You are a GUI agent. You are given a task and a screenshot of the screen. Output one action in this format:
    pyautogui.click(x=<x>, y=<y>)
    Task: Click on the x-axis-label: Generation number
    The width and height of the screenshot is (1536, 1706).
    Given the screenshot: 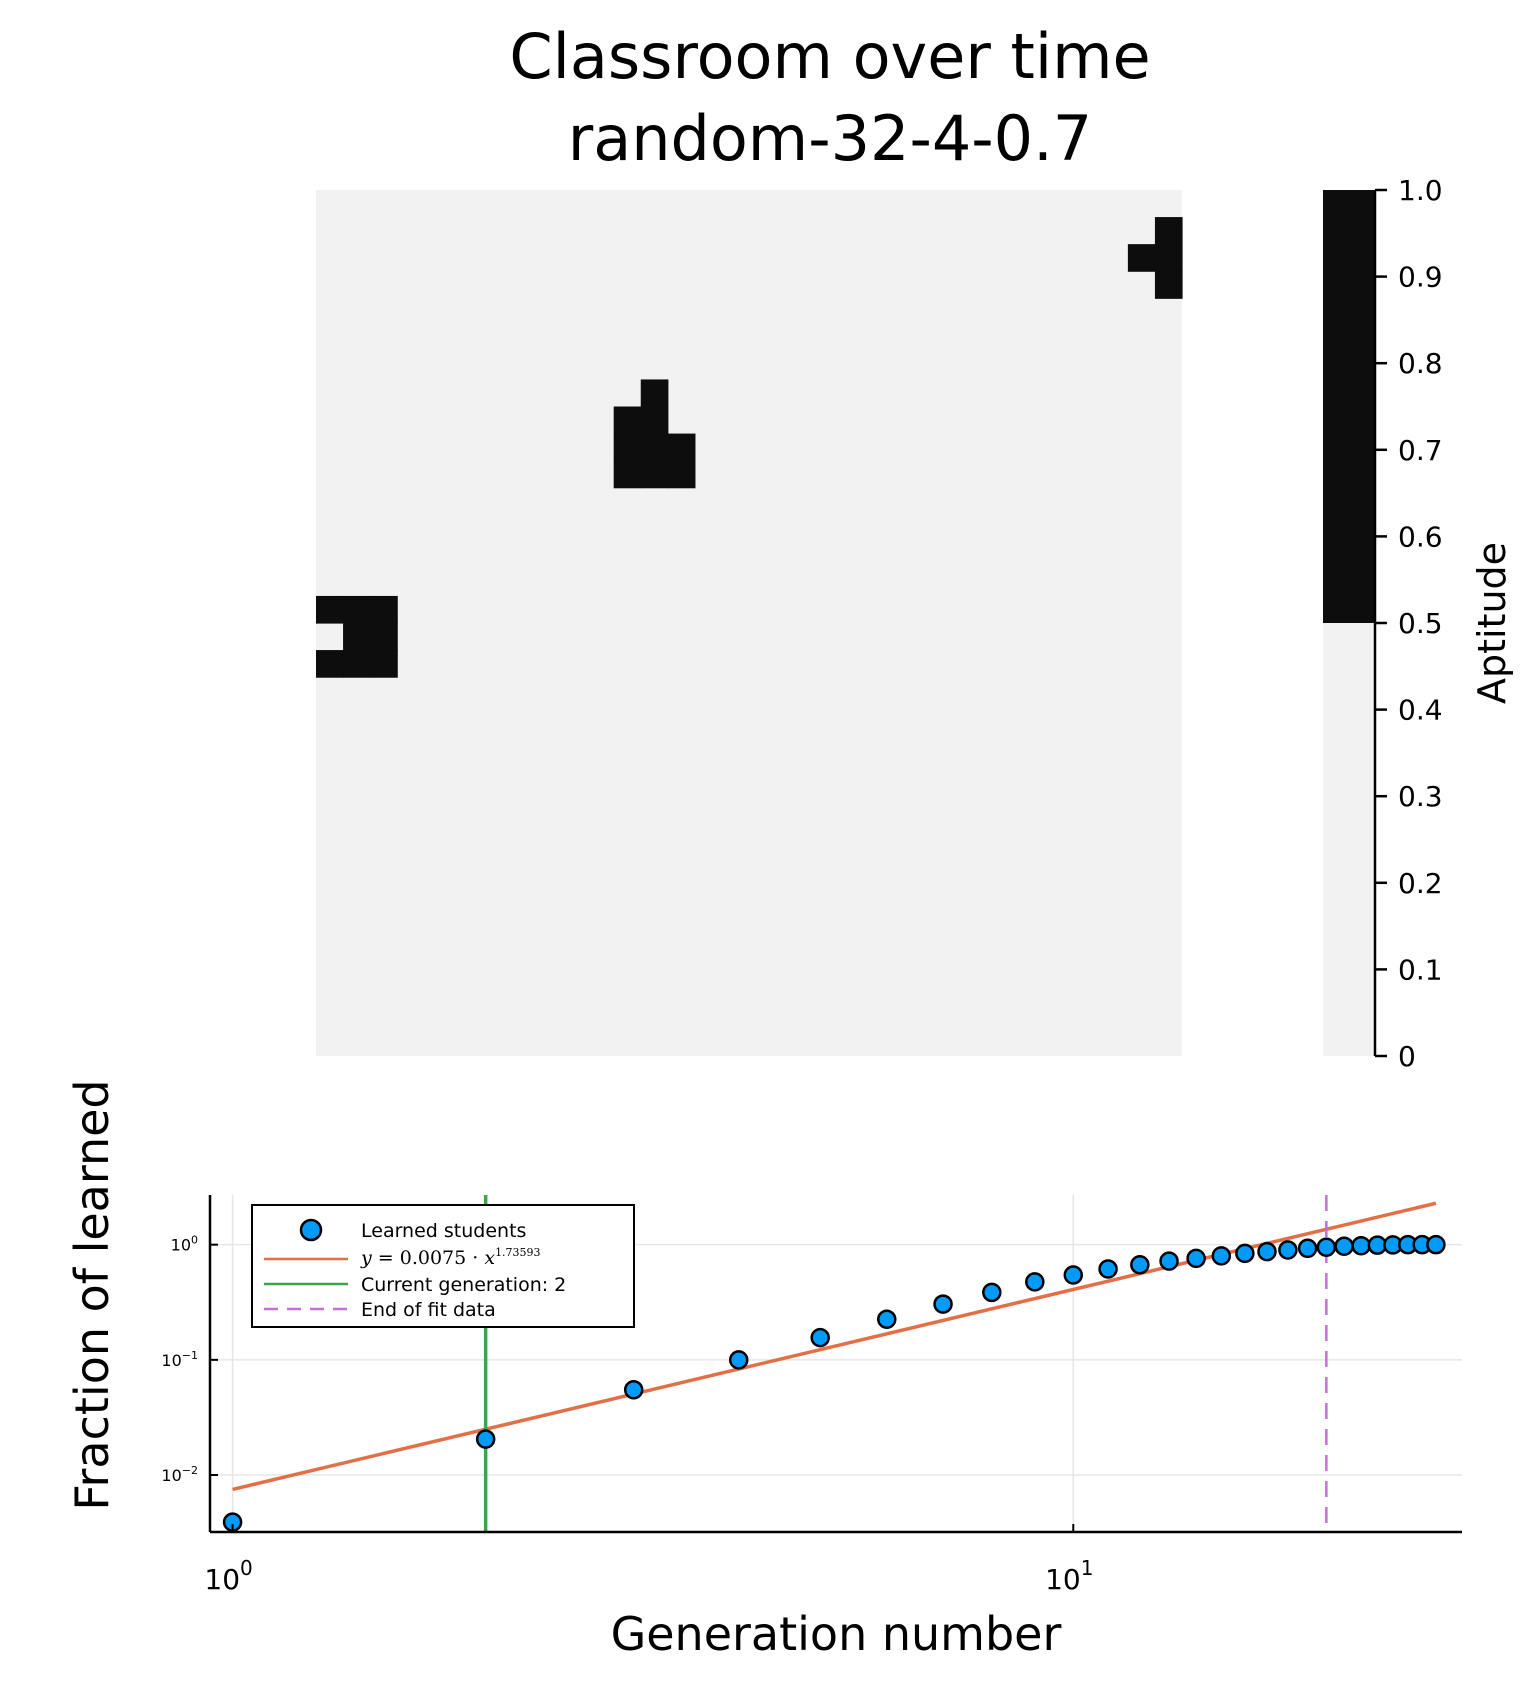 What is the action you would take?
    pyautogui.click(x=836, y=1634)
    